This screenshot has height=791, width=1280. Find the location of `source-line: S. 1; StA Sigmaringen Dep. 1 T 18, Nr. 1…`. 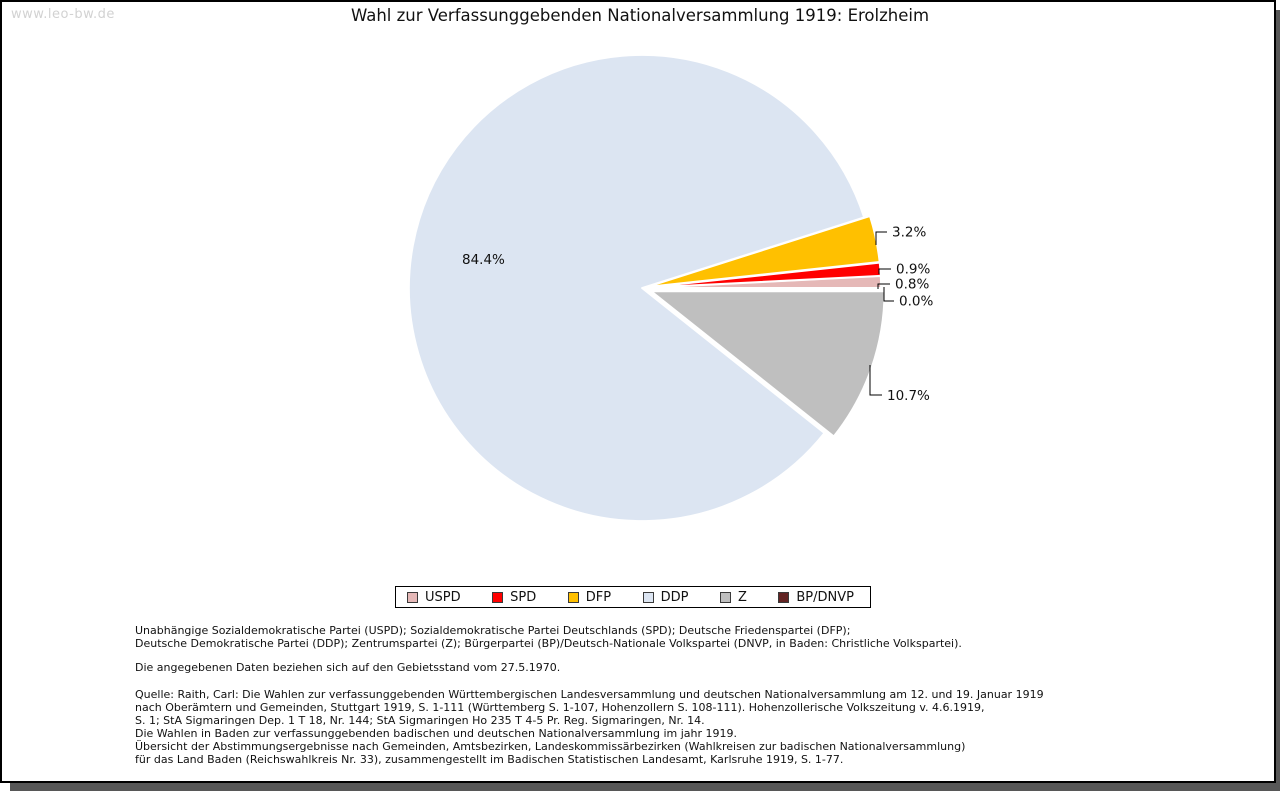

source-line: S. 1; StA Sigmaringen Dep. 1 T 18, Nr. 1… is located at coordinates (420, 720).